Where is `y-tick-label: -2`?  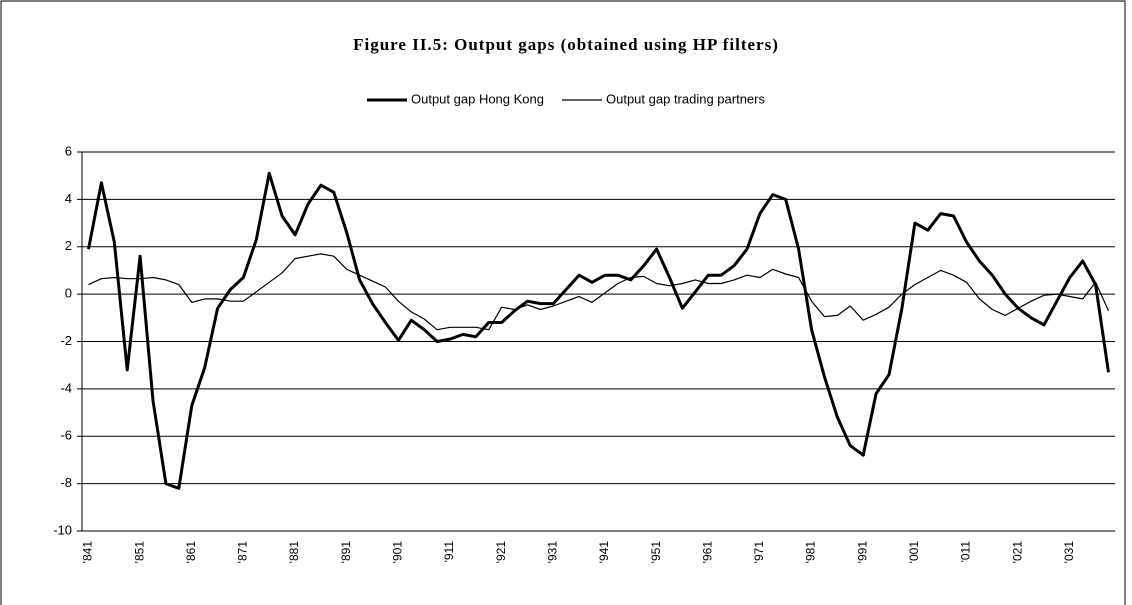
y-tick-label: -2 is located at coordinates (66, 340).